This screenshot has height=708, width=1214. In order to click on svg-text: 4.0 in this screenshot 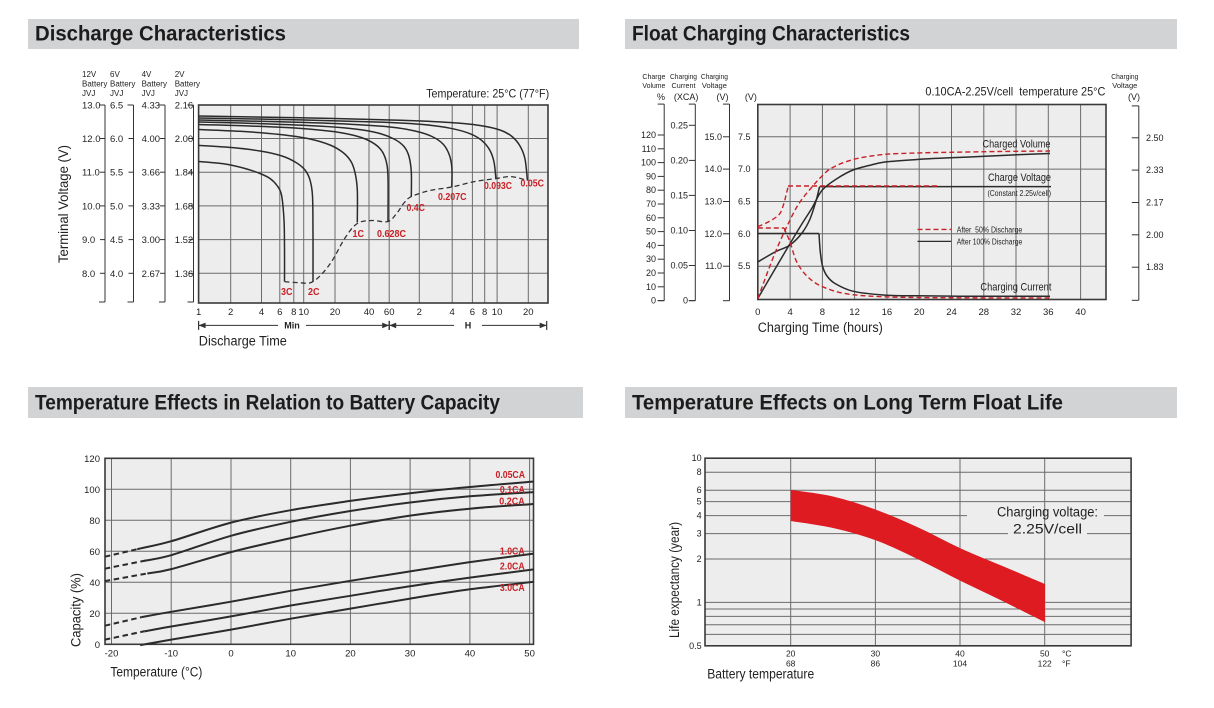, I will do `click(116, 274)`.